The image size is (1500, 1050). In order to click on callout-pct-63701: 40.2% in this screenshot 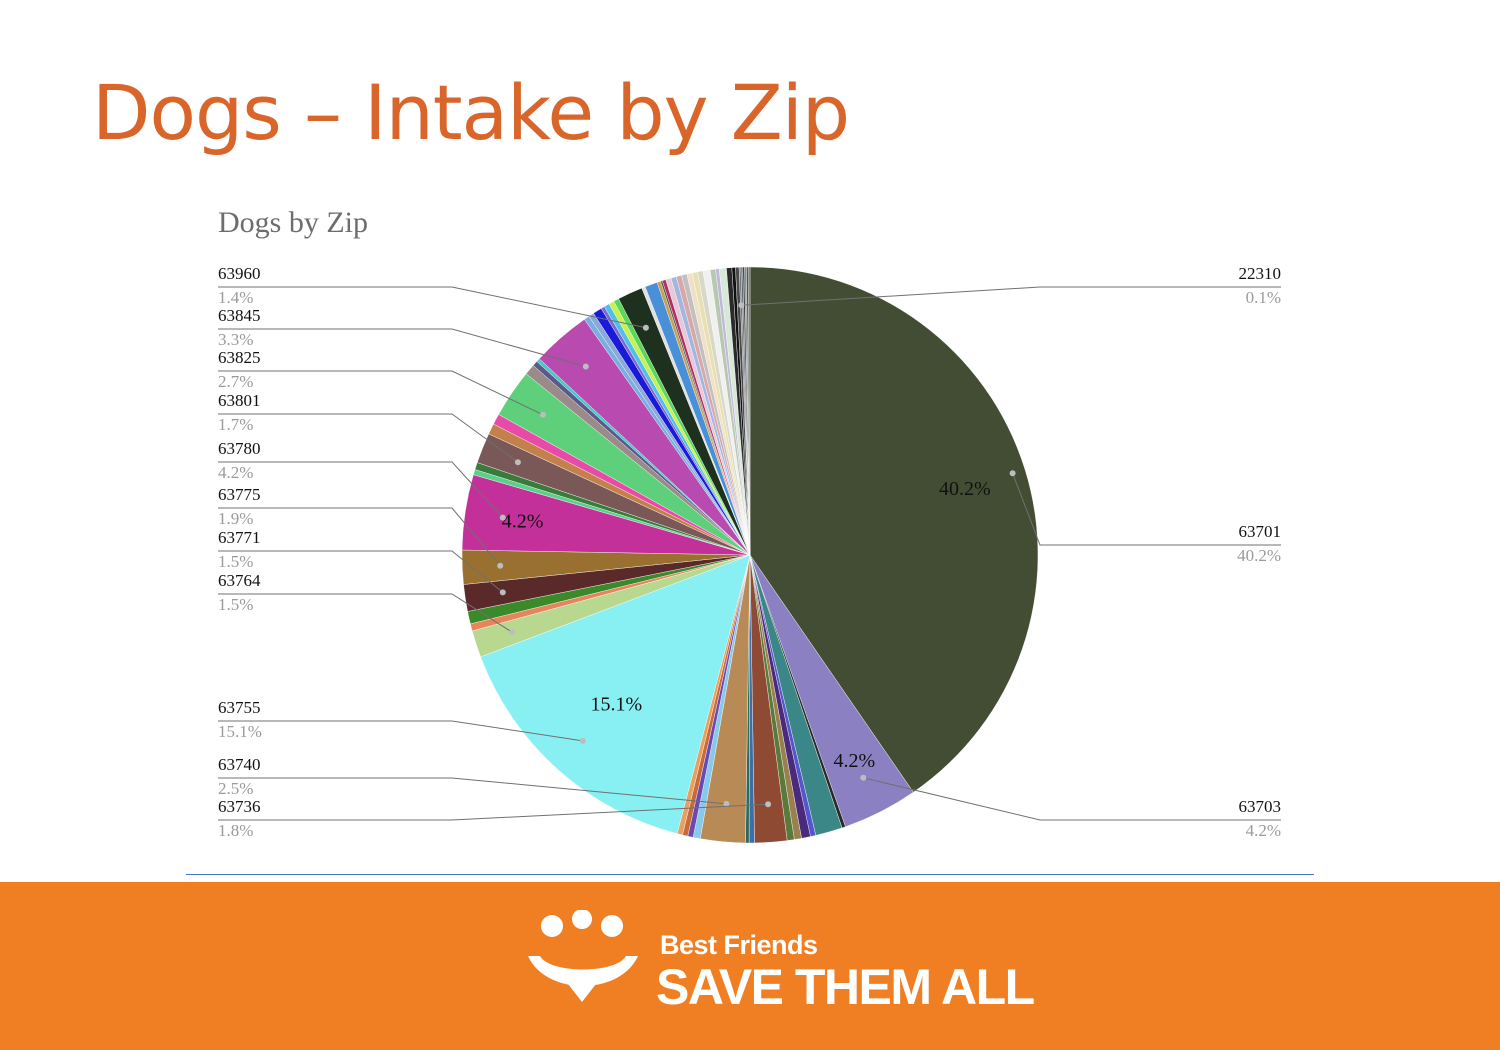, I will do `click(1259, 555)`.